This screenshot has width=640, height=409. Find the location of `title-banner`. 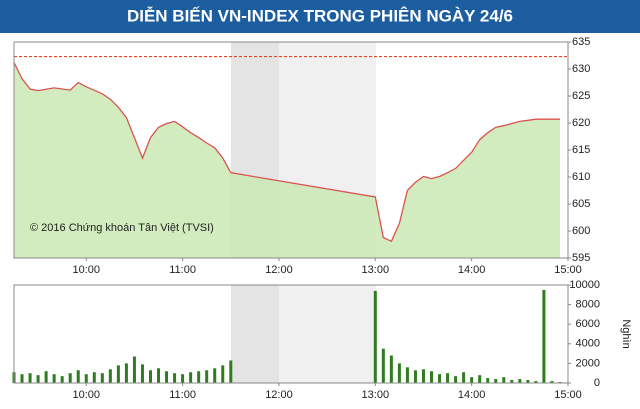

title-banner is located at coordinates (320, 16).